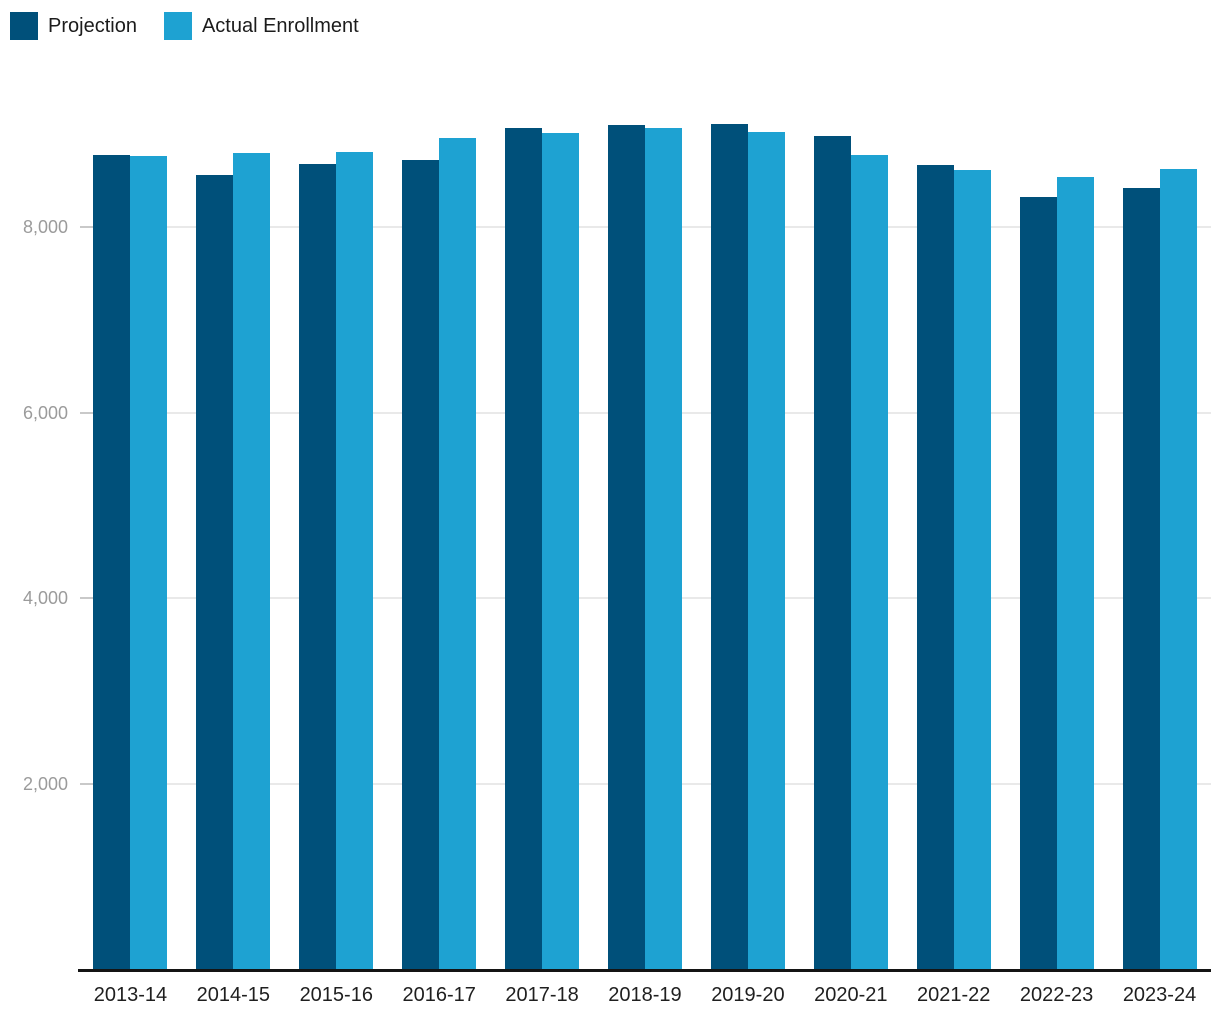  Describe the element at coordinates (336, 995) in the screenshot. I see `x-axis-label-2015-16: 2015-16` at that location.